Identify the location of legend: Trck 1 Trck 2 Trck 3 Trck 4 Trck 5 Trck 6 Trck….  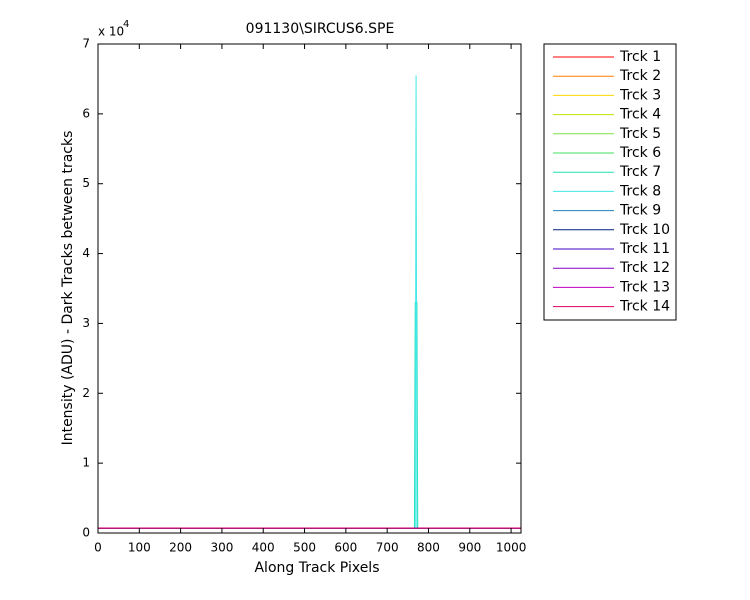
(610, 182).